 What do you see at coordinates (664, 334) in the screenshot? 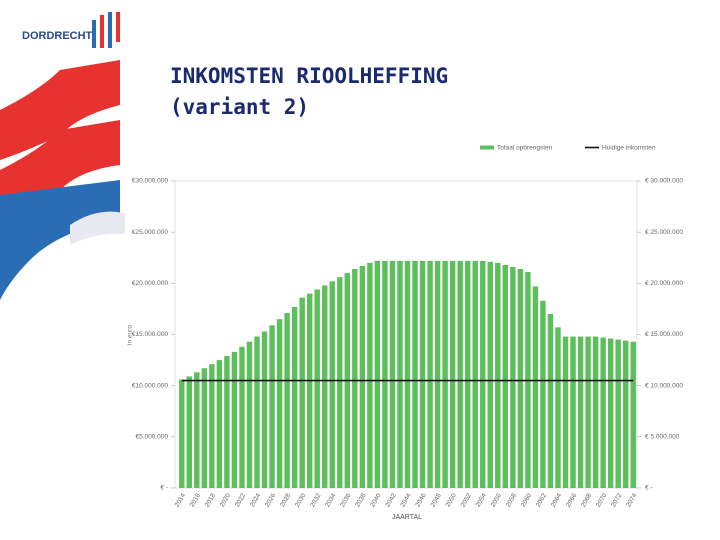
I see `y2-tick-label: € 15.000.000` at bounding box center [664, 334].